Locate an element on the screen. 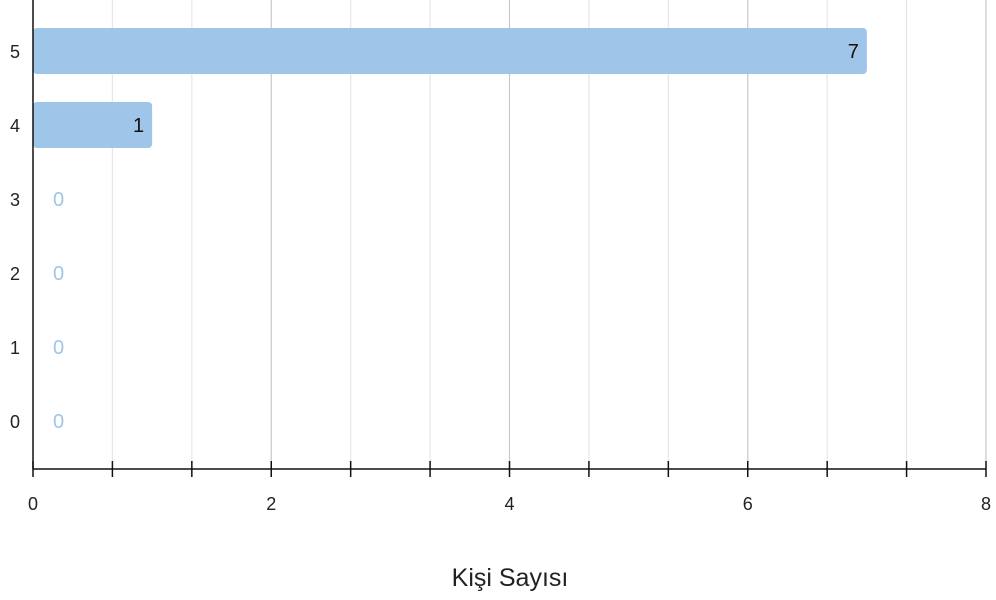 This screenshot has width=996, height=600. y-tick-label: 3 is located at coordinates (15, 200).